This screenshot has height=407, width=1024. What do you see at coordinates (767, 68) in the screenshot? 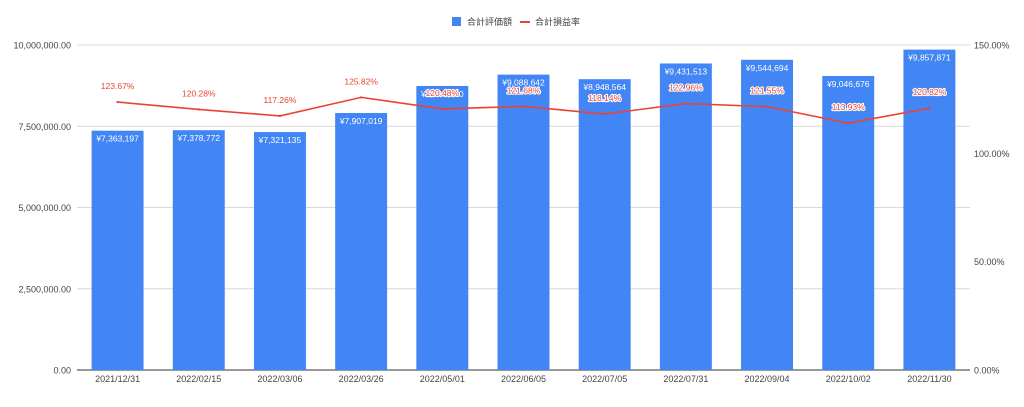
I see `bar-value-label: ¥9,544,694` at bounding box center [767, 68].